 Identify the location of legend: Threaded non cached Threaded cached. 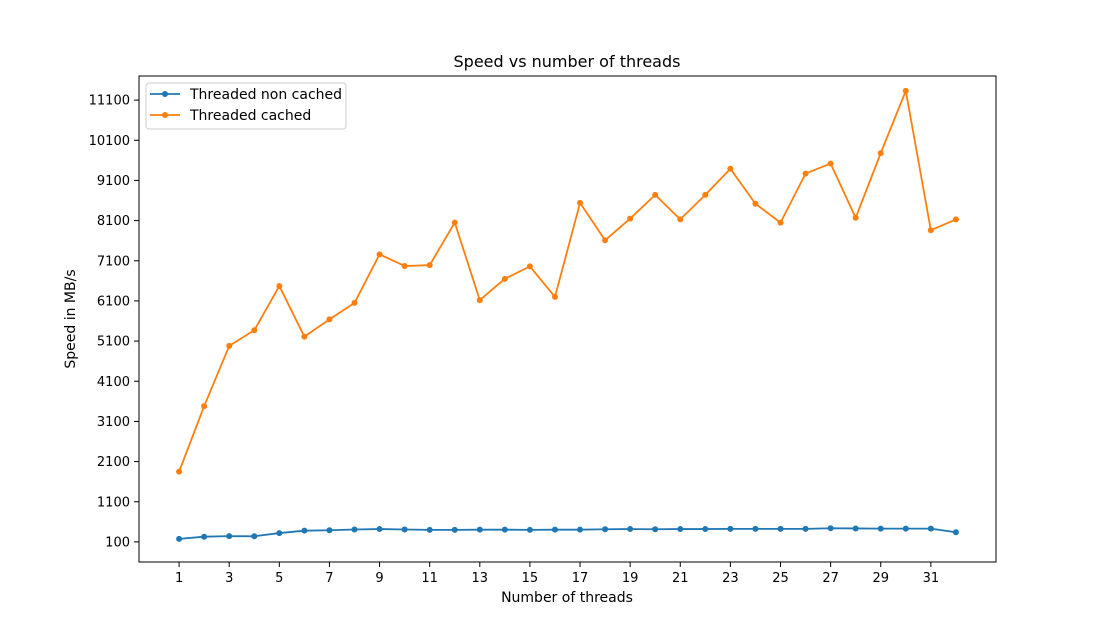
(246, 106).